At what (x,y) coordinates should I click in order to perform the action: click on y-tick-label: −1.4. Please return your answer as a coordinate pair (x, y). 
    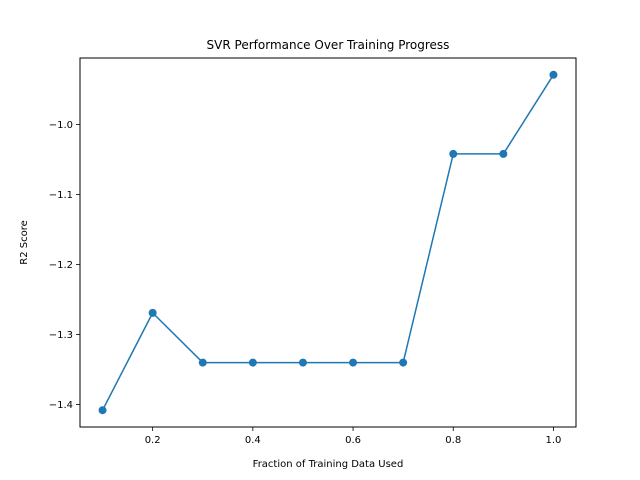
    Looking at the image, I should click on (61, 405).